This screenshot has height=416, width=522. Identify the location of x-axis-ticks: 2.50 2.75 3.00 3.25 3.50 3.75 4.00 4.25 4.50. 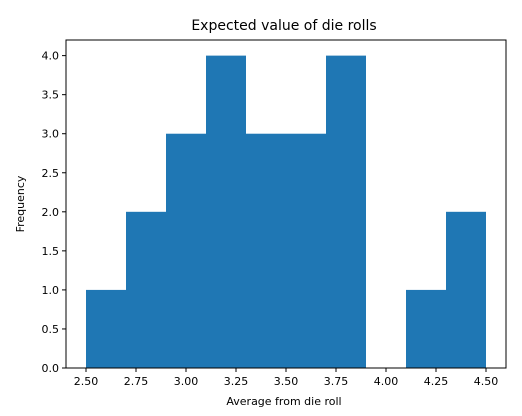
(286, 378).